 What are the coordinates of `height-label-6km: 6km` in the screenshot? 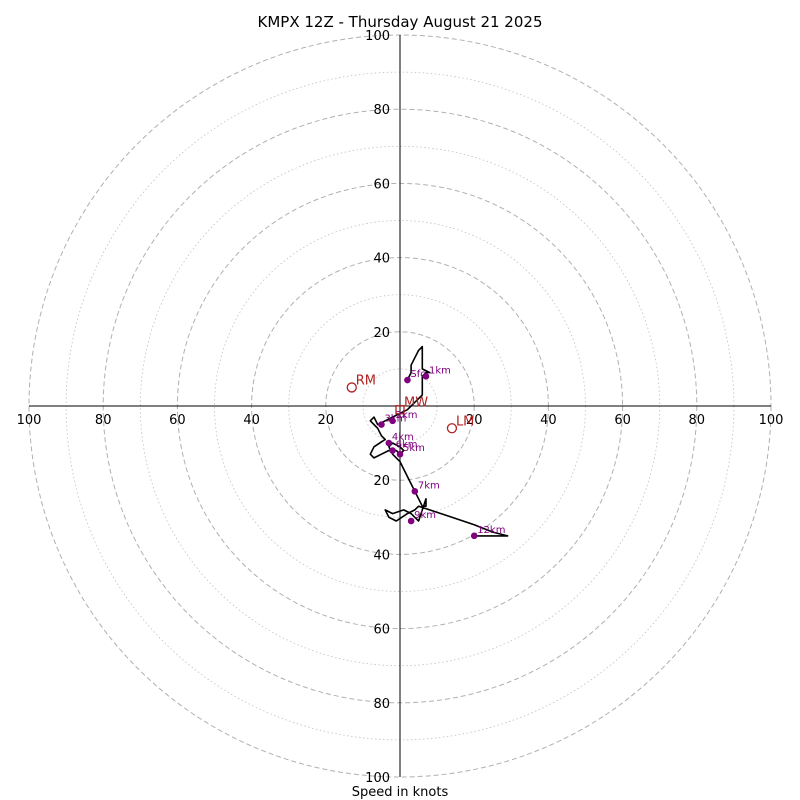 It's located at (407, 445).